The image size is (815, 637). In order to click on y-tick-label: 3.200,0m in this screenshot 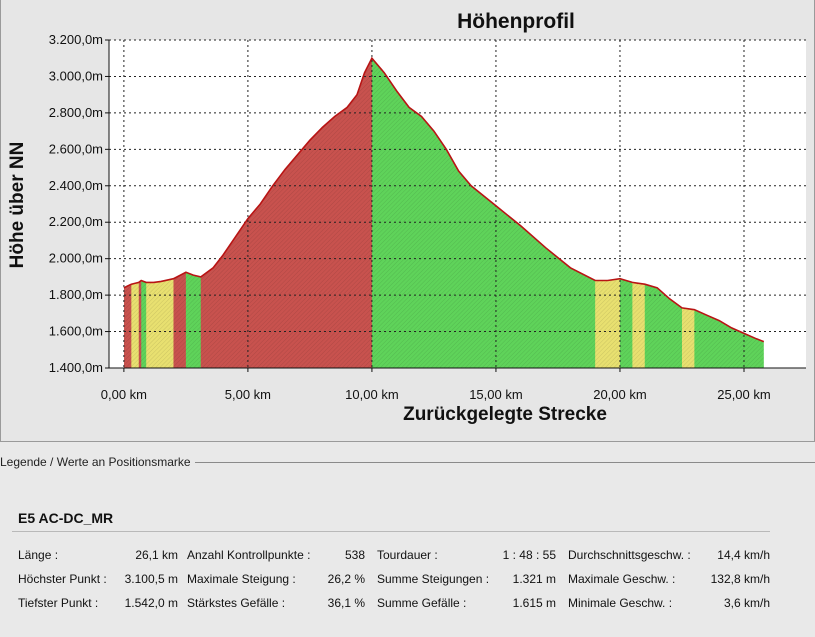, I will do `click(76, 39)`.